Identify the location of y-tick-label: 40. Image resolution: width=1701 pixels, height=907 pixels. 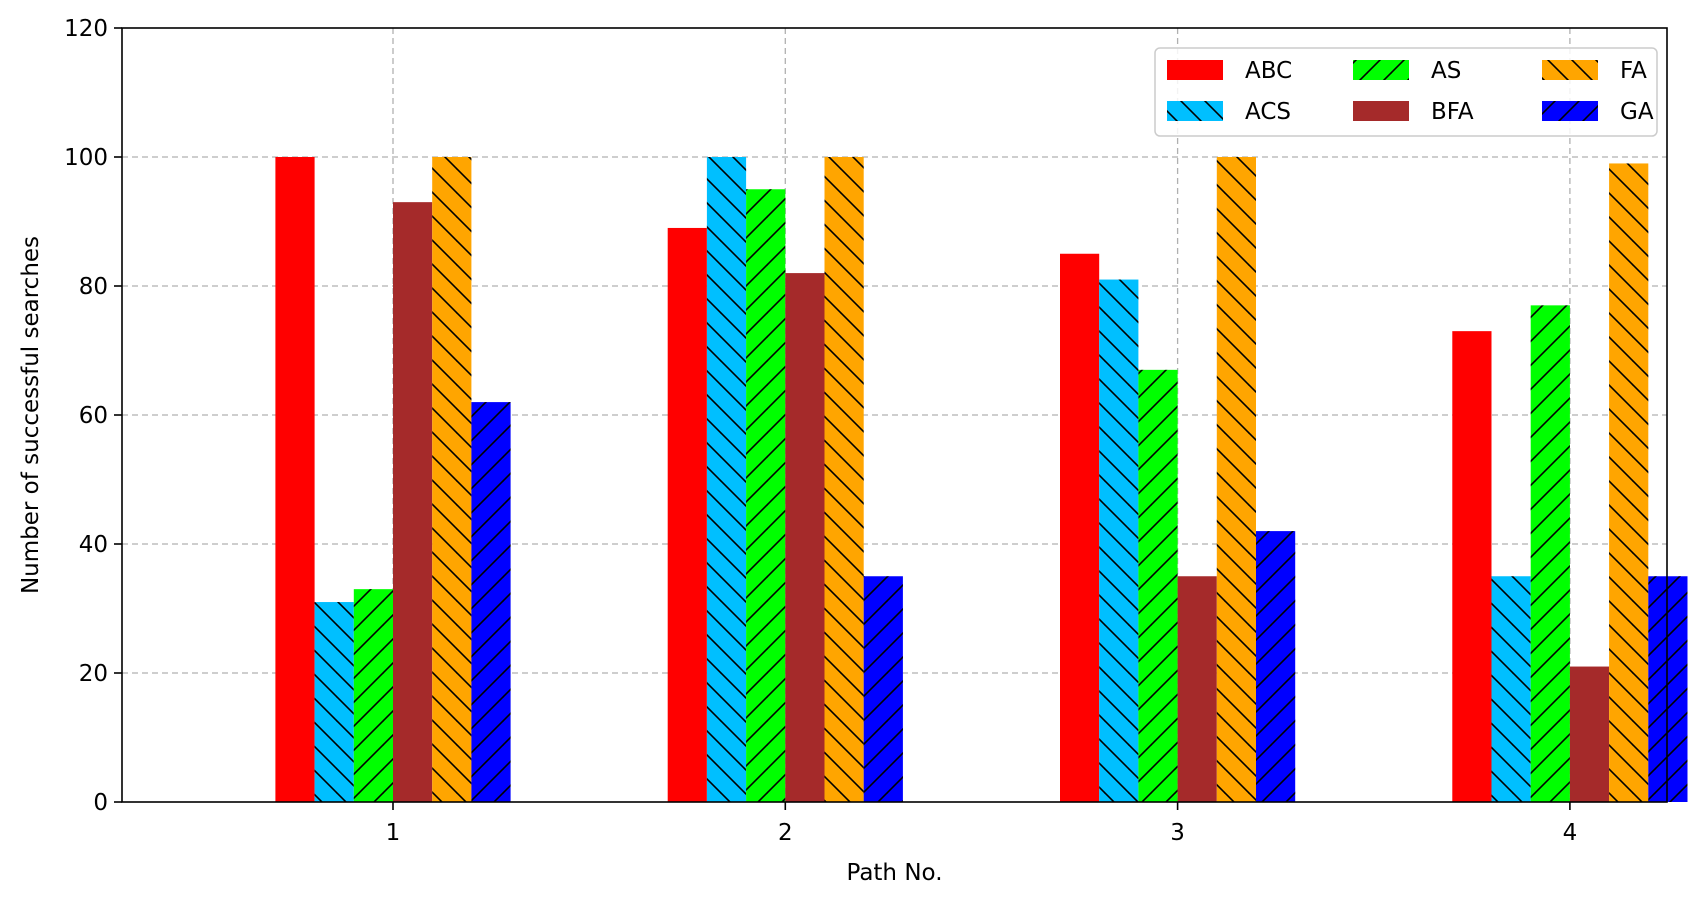
(93, 545).